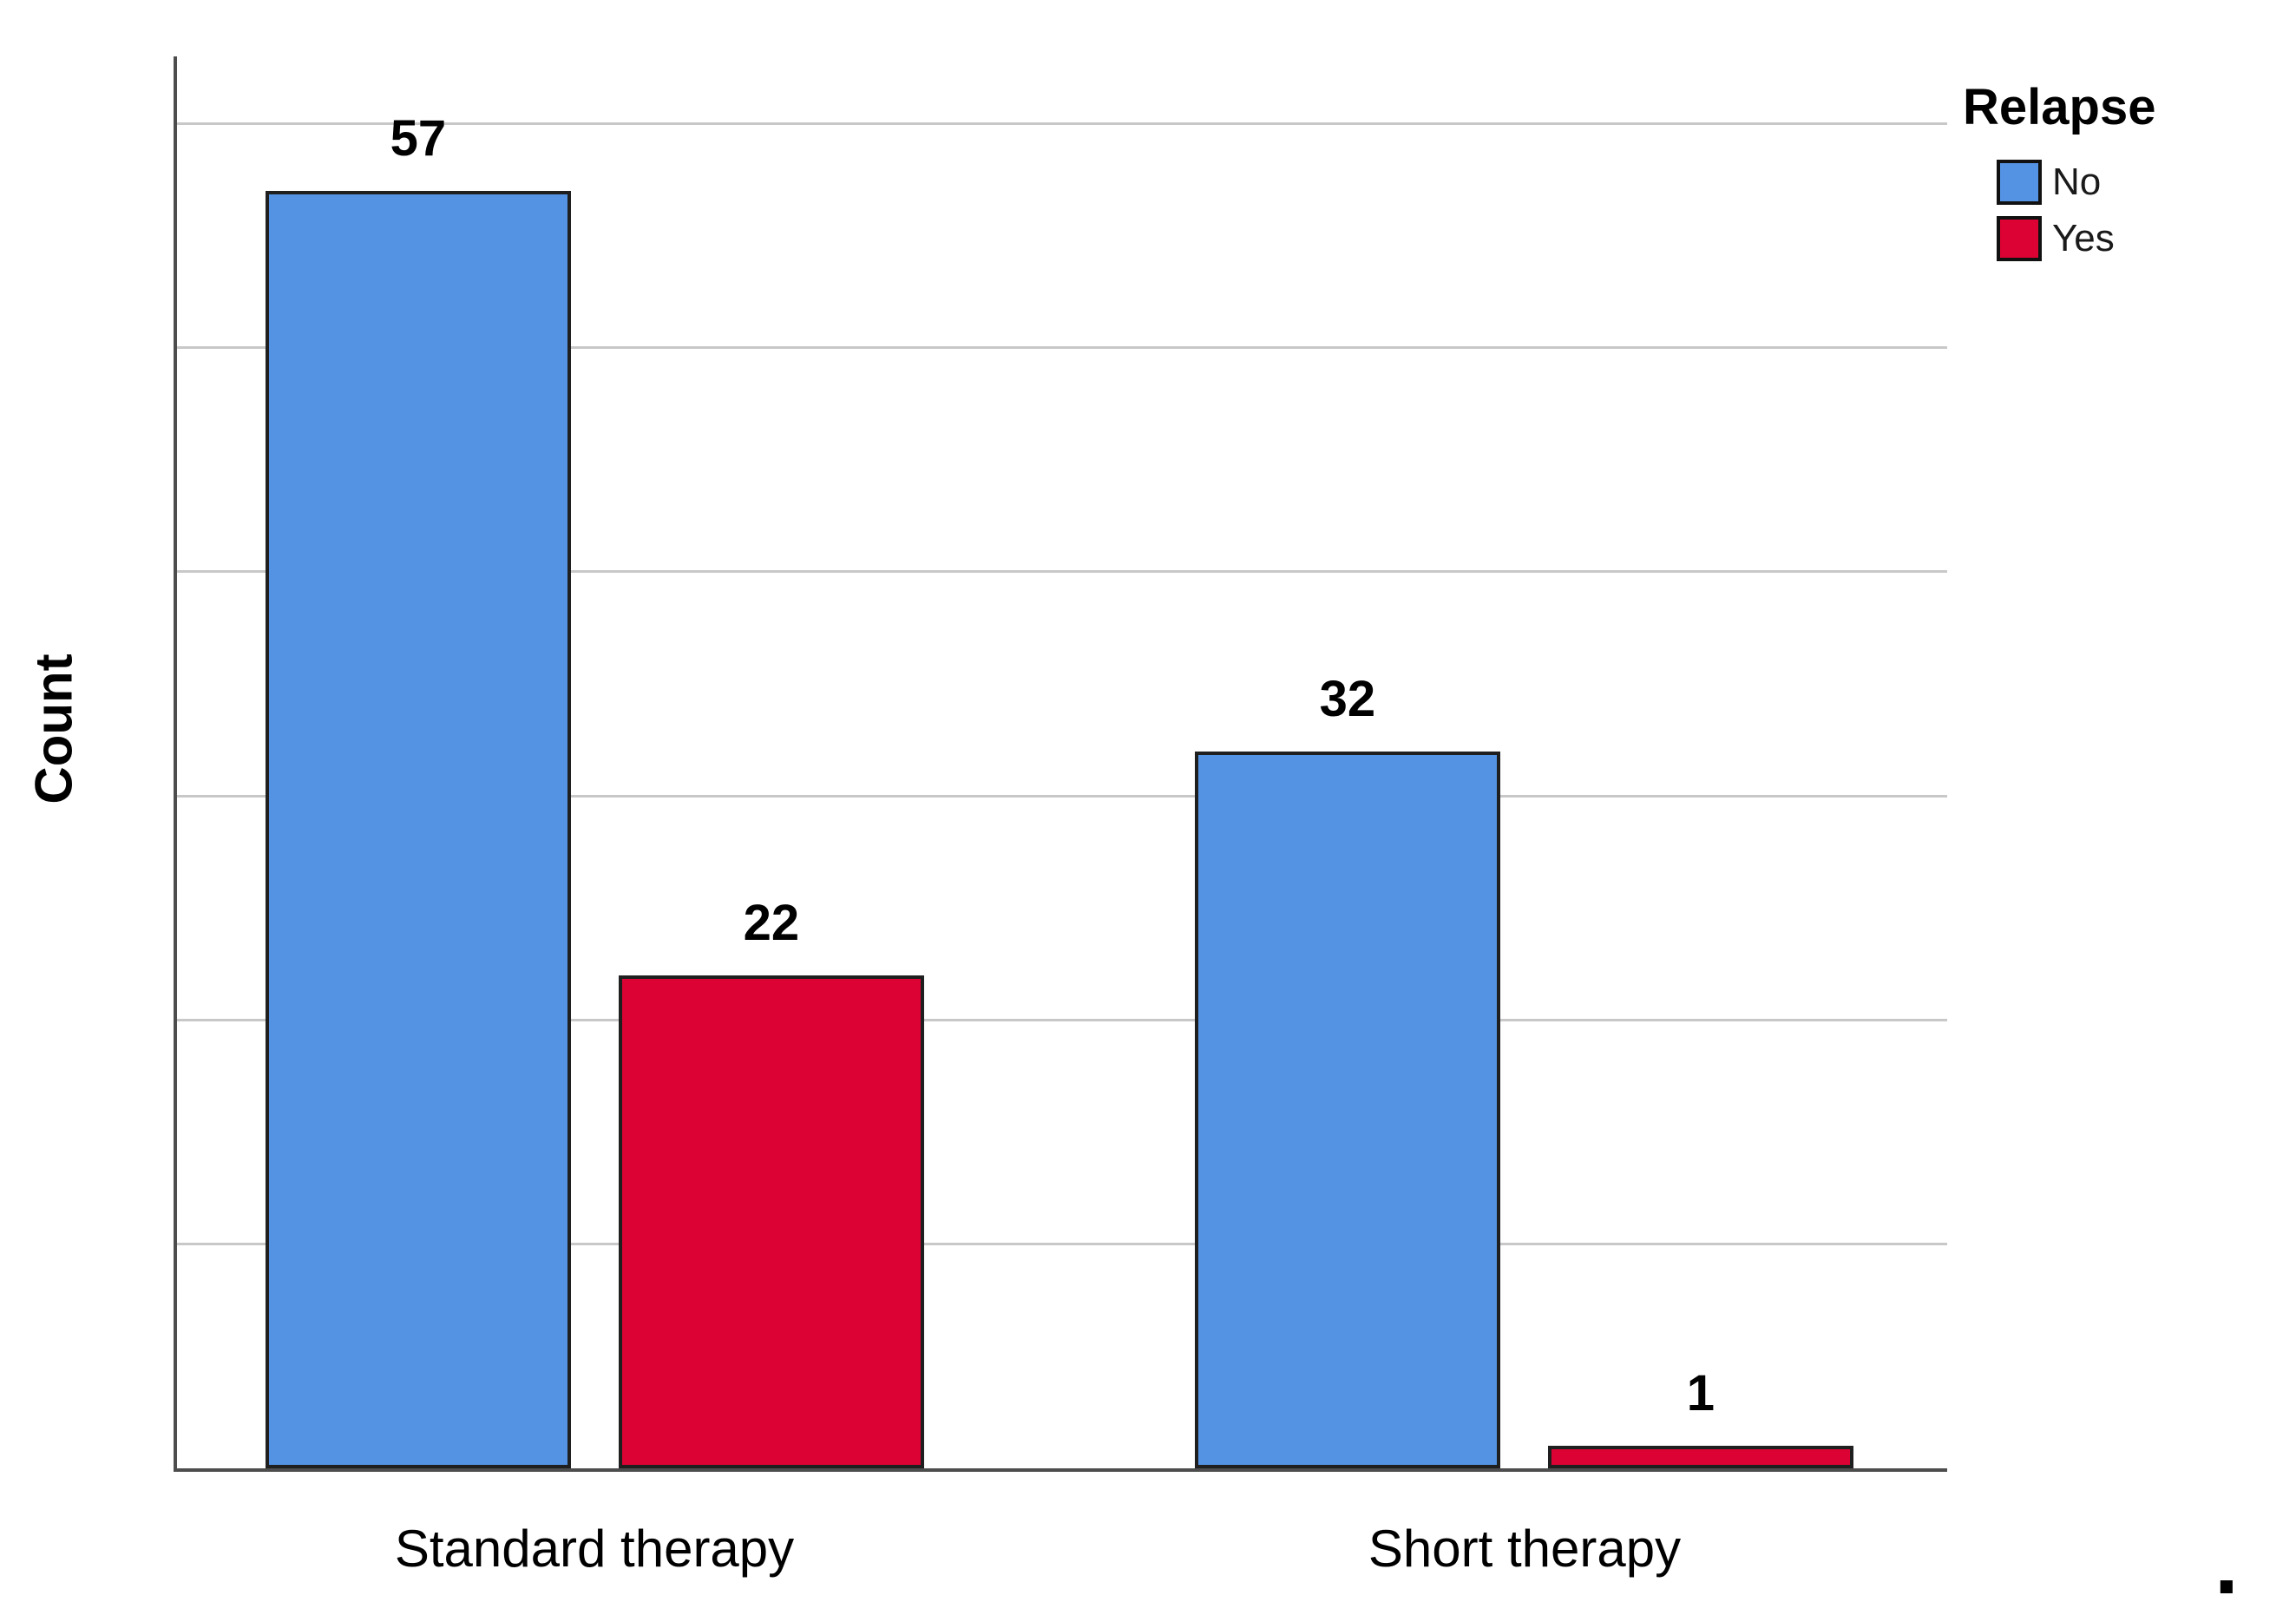 The image size is (2296, 1615). What do you see at coordinates (53, 728) in the screenshot?
I see `y-axis-title: Count` at bounding box center [53, 728].